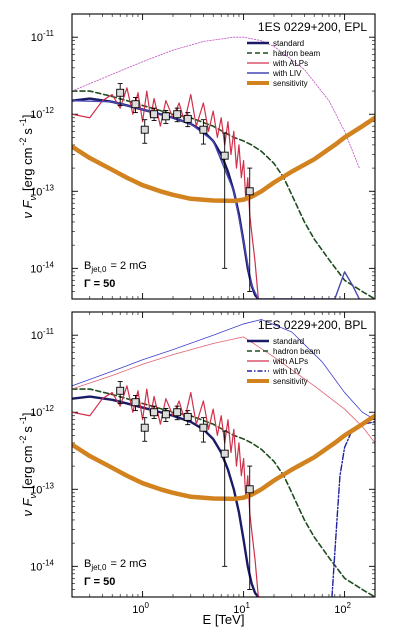 Image resolution: width=415 pixels, height=632 pixels. I want to click on series-line-intrinsic-no-ebl, so click(216, 102).